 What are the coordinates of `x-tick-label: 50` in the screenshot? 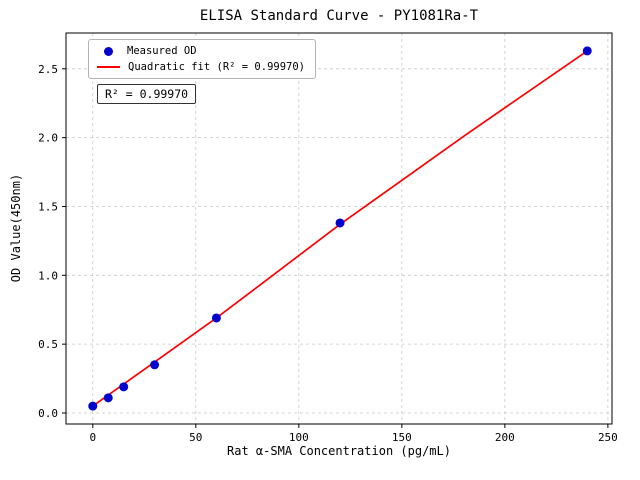 It's located at (195, 437).